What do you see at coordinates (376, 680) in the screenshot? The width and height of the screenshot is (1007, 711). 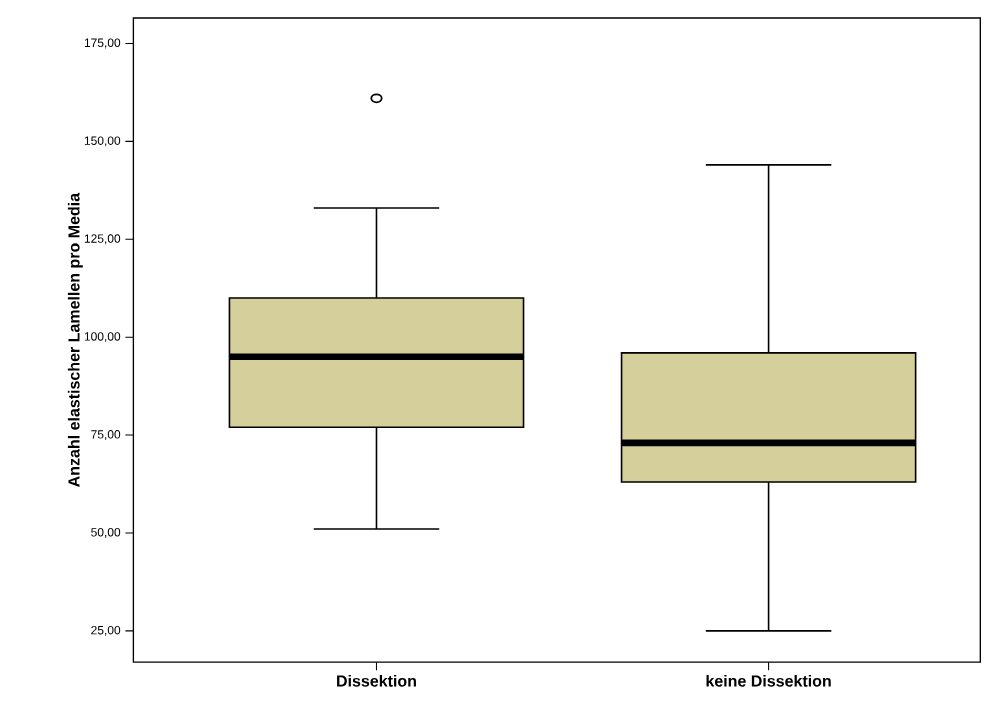 I see `x-tick-label: Dissektion` at bounding box center [376, 680].